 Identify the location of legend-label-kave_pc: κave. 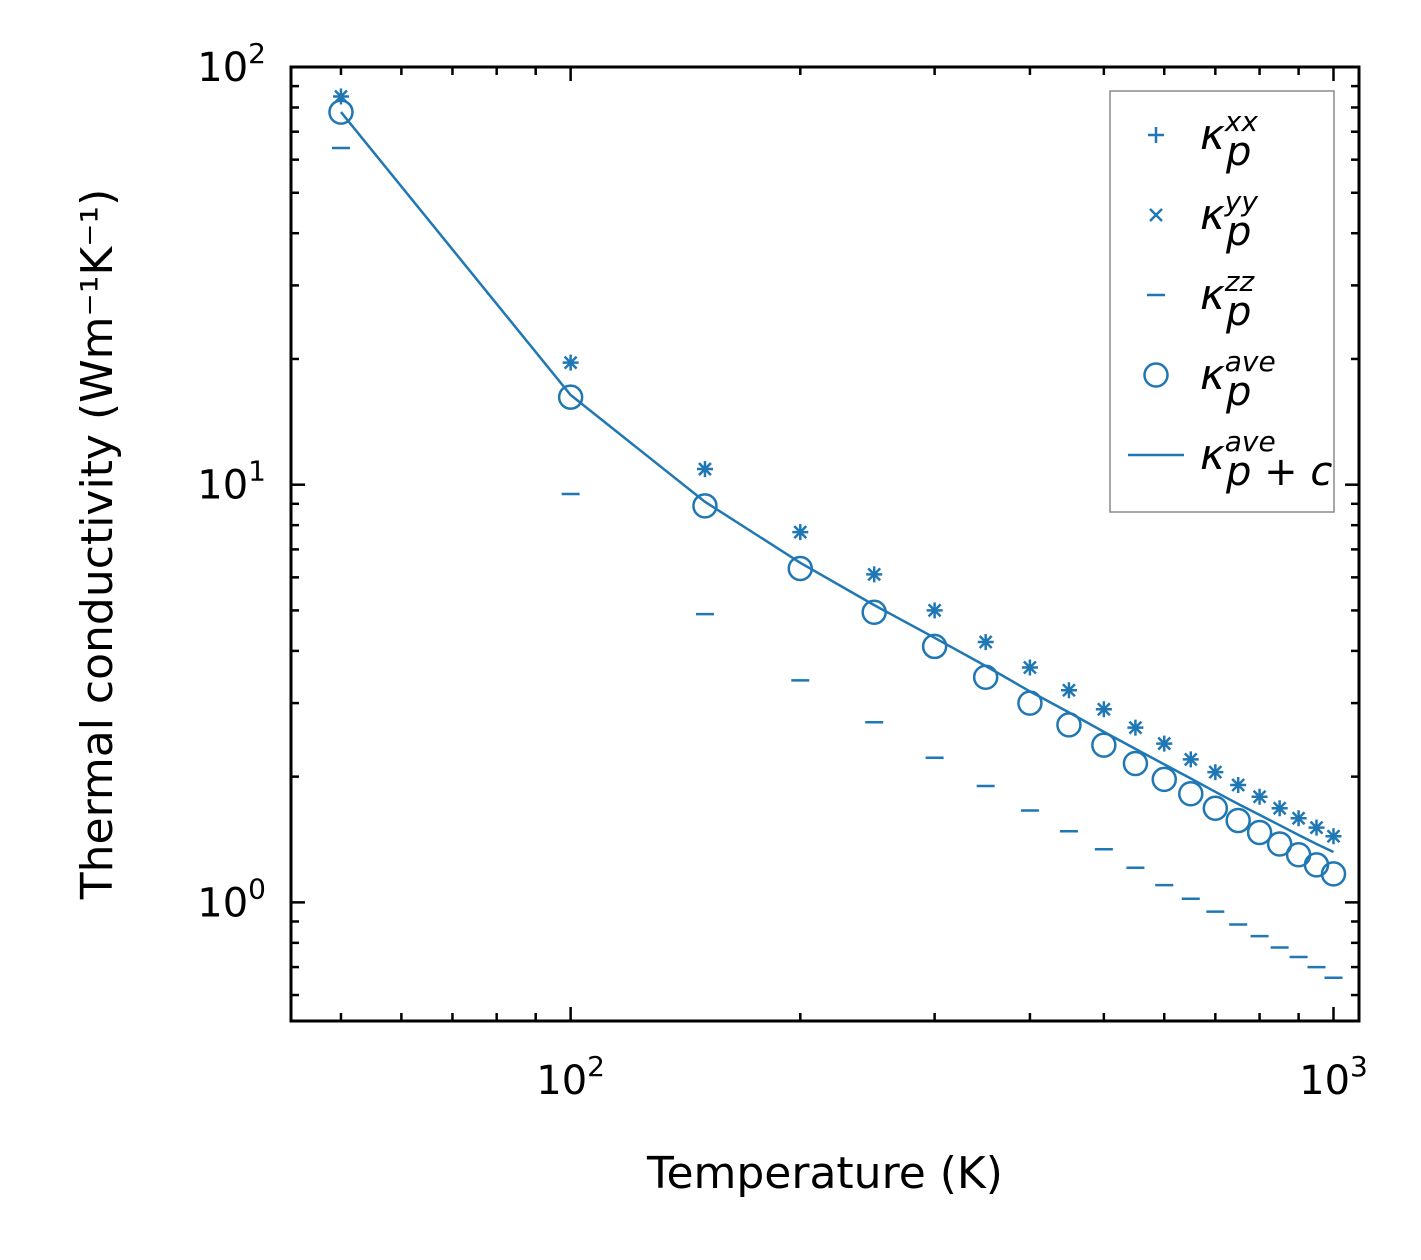
(1238, 452).